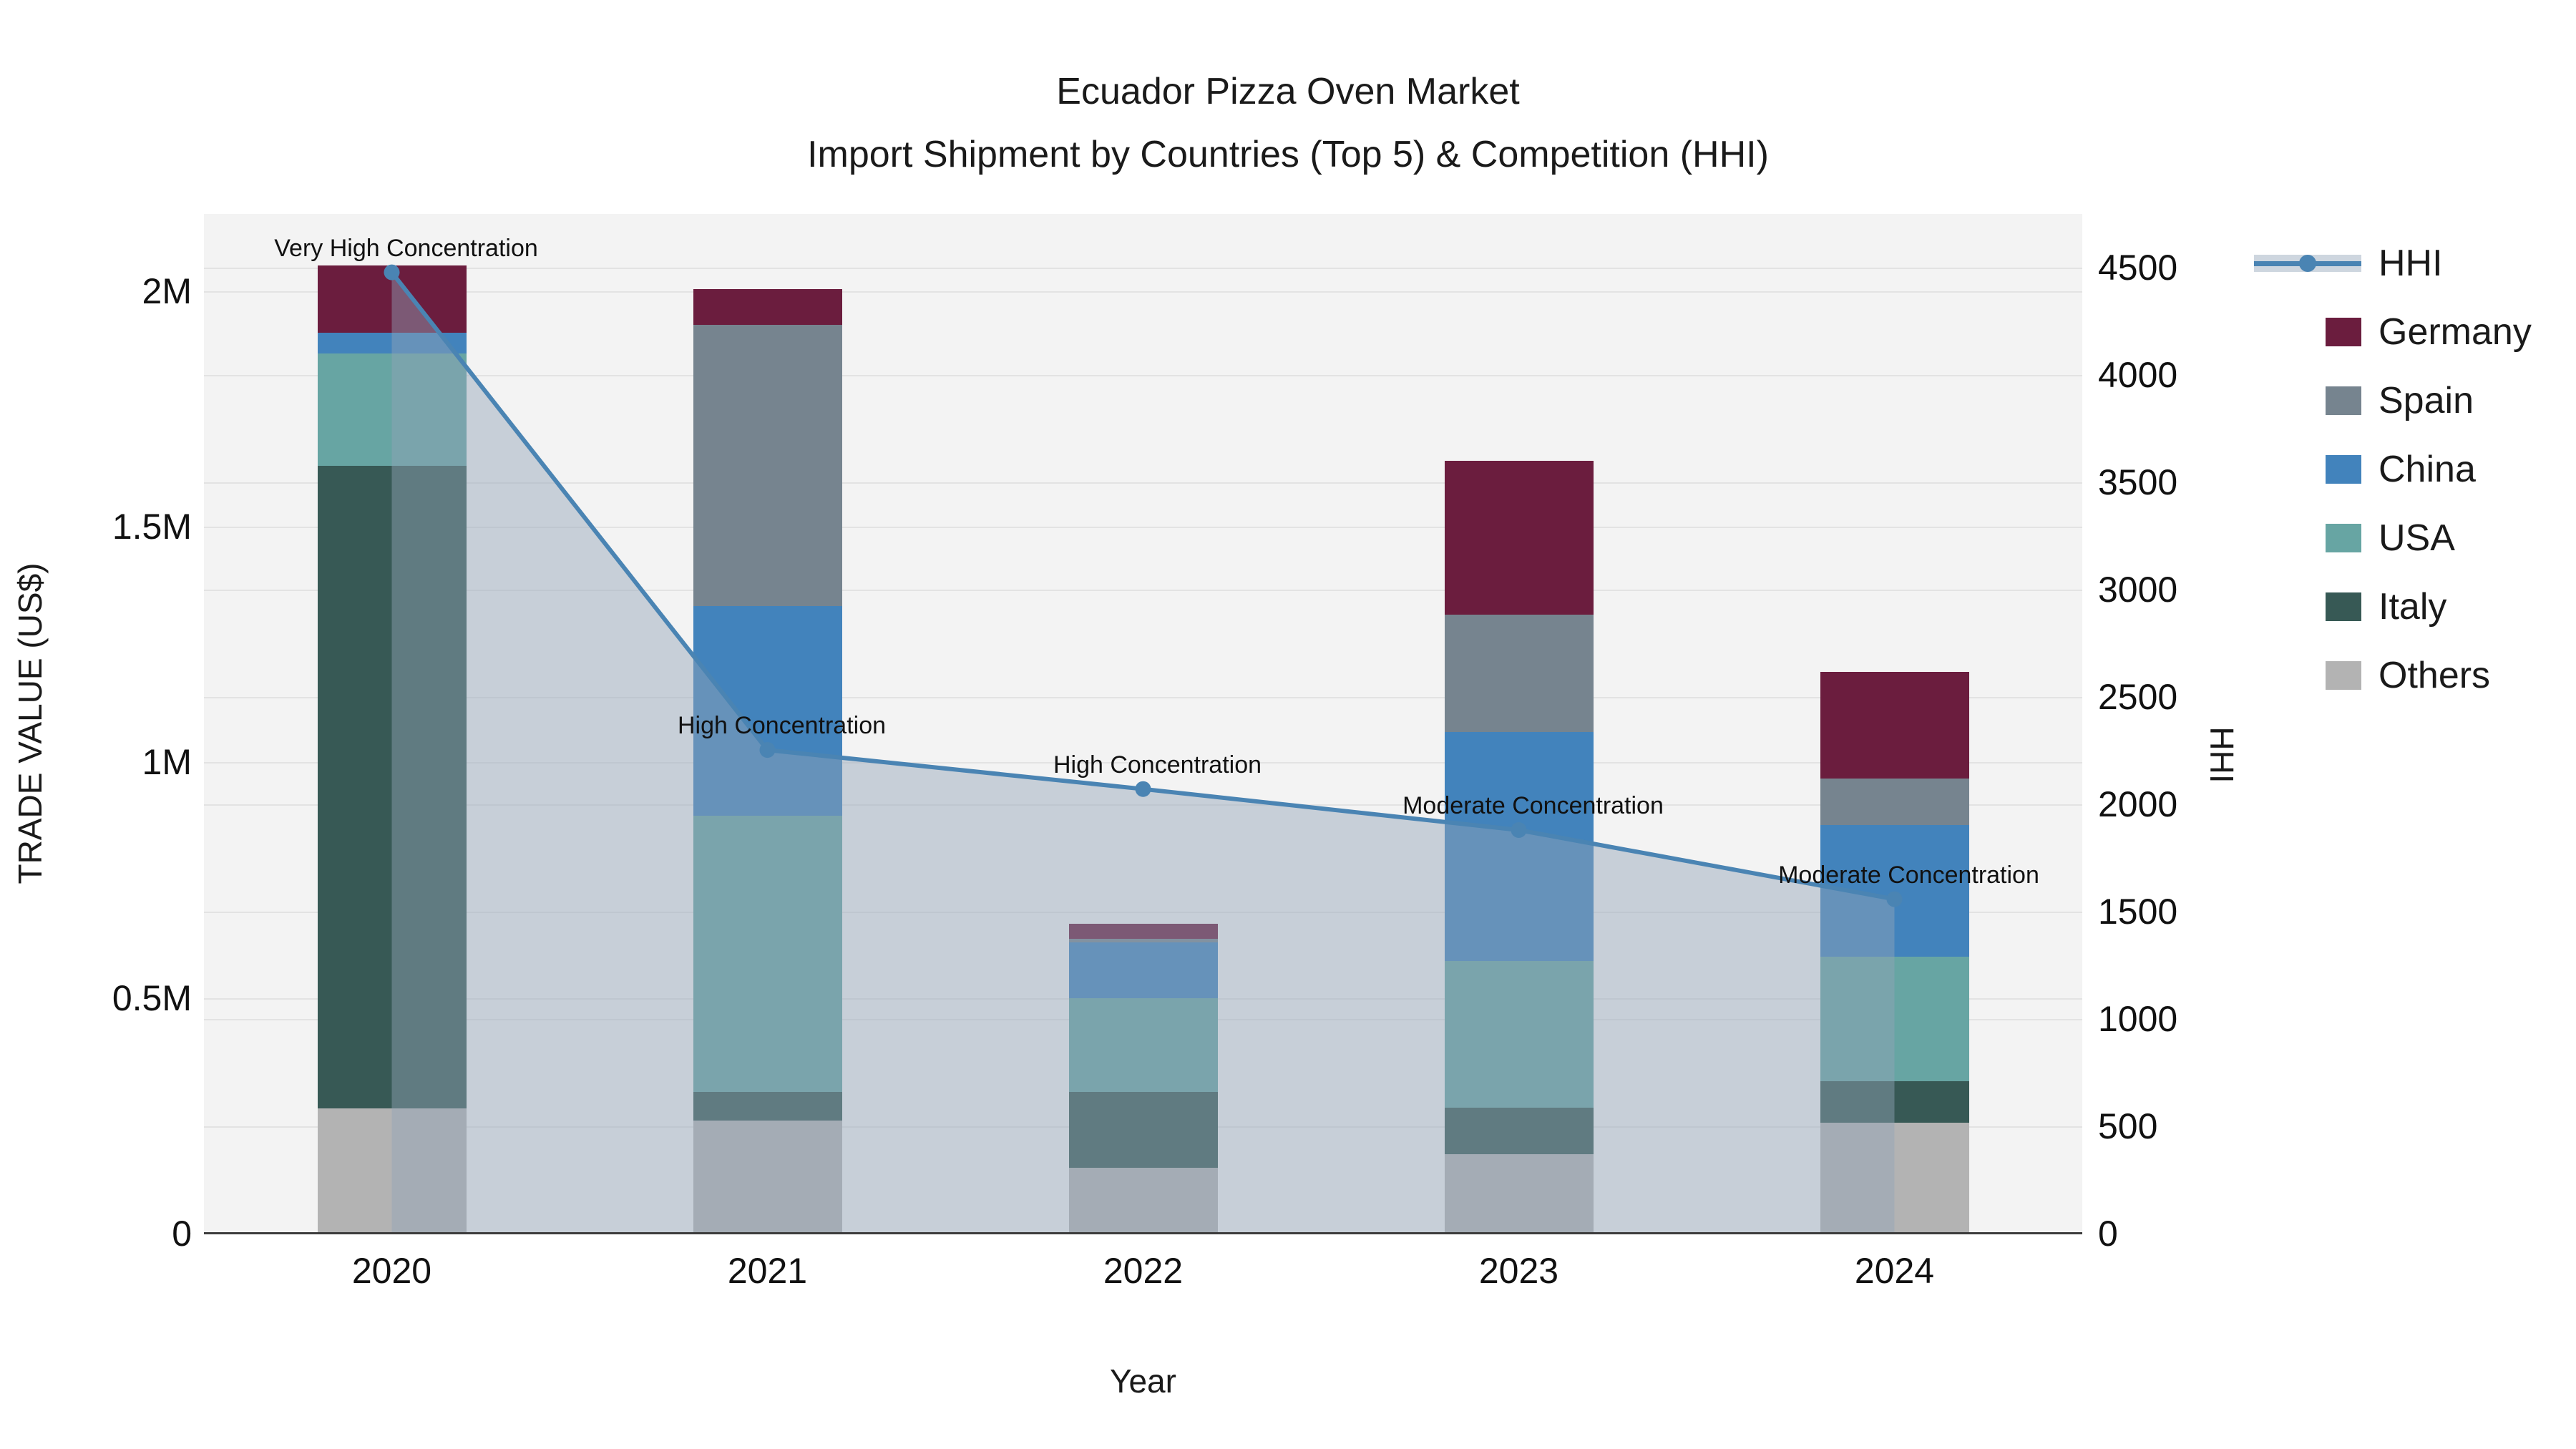 The width and height of the screenshot is (2576, 1449). I want to click on y-right-tick-2500: 2500, so click(2138, 697).